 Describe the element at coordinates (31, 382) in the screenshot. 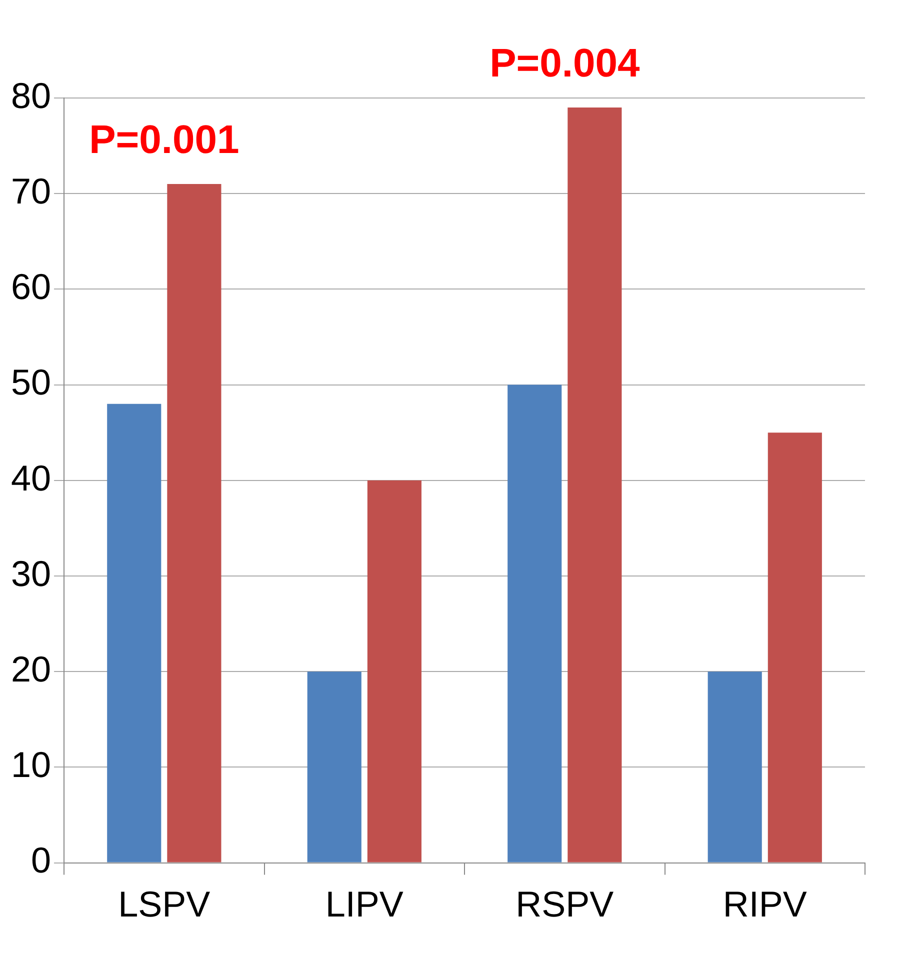

I see `y-tick-label: 50` at that location.